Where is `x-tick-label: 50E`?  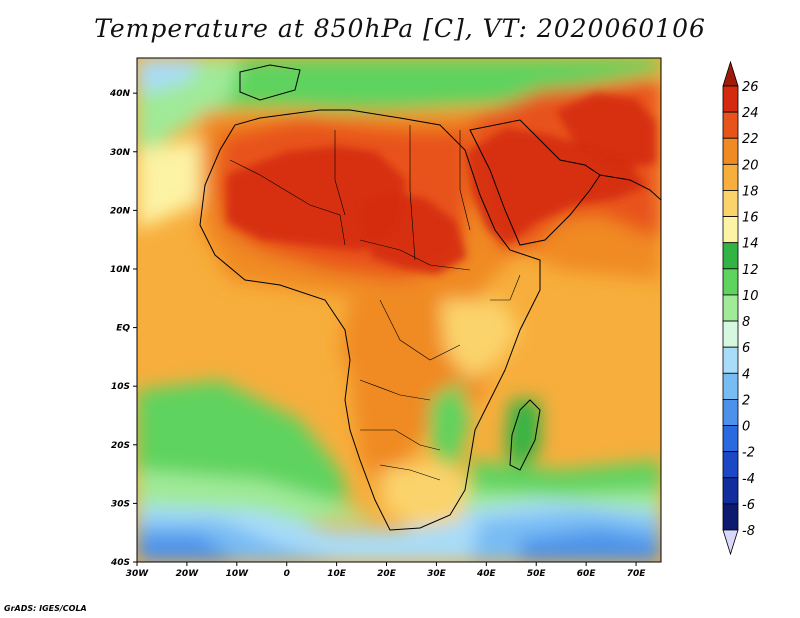 x-tick-label: 50E is located at coordinates (537, 574).